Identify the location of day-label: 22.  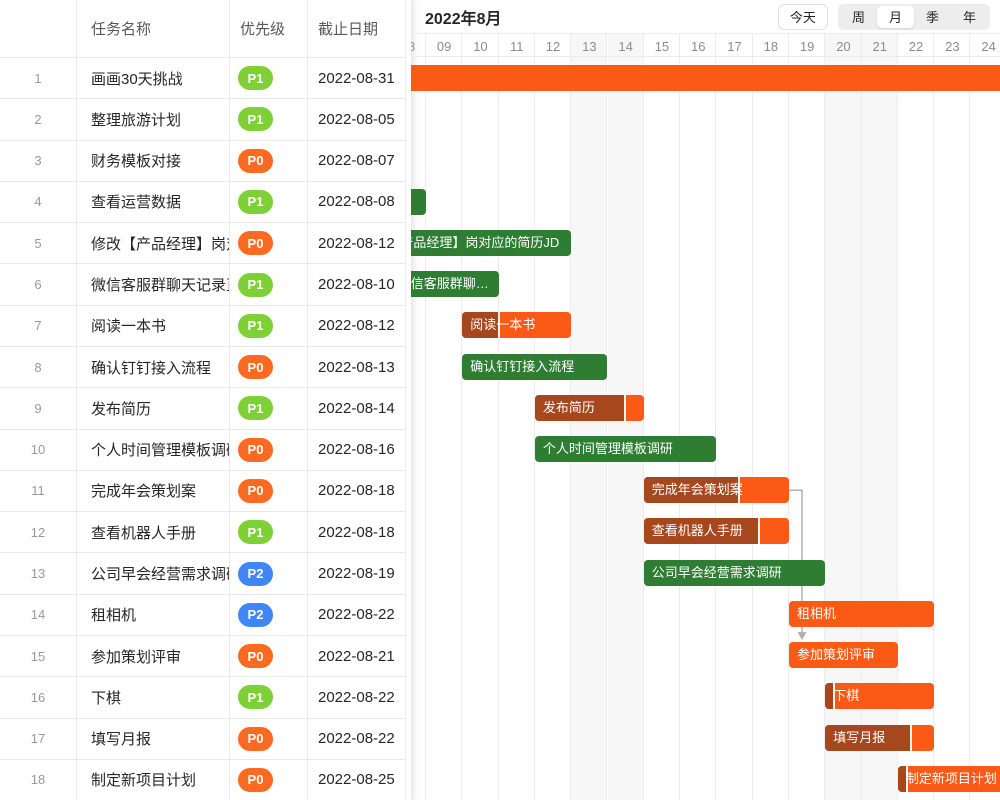
(916, 46).